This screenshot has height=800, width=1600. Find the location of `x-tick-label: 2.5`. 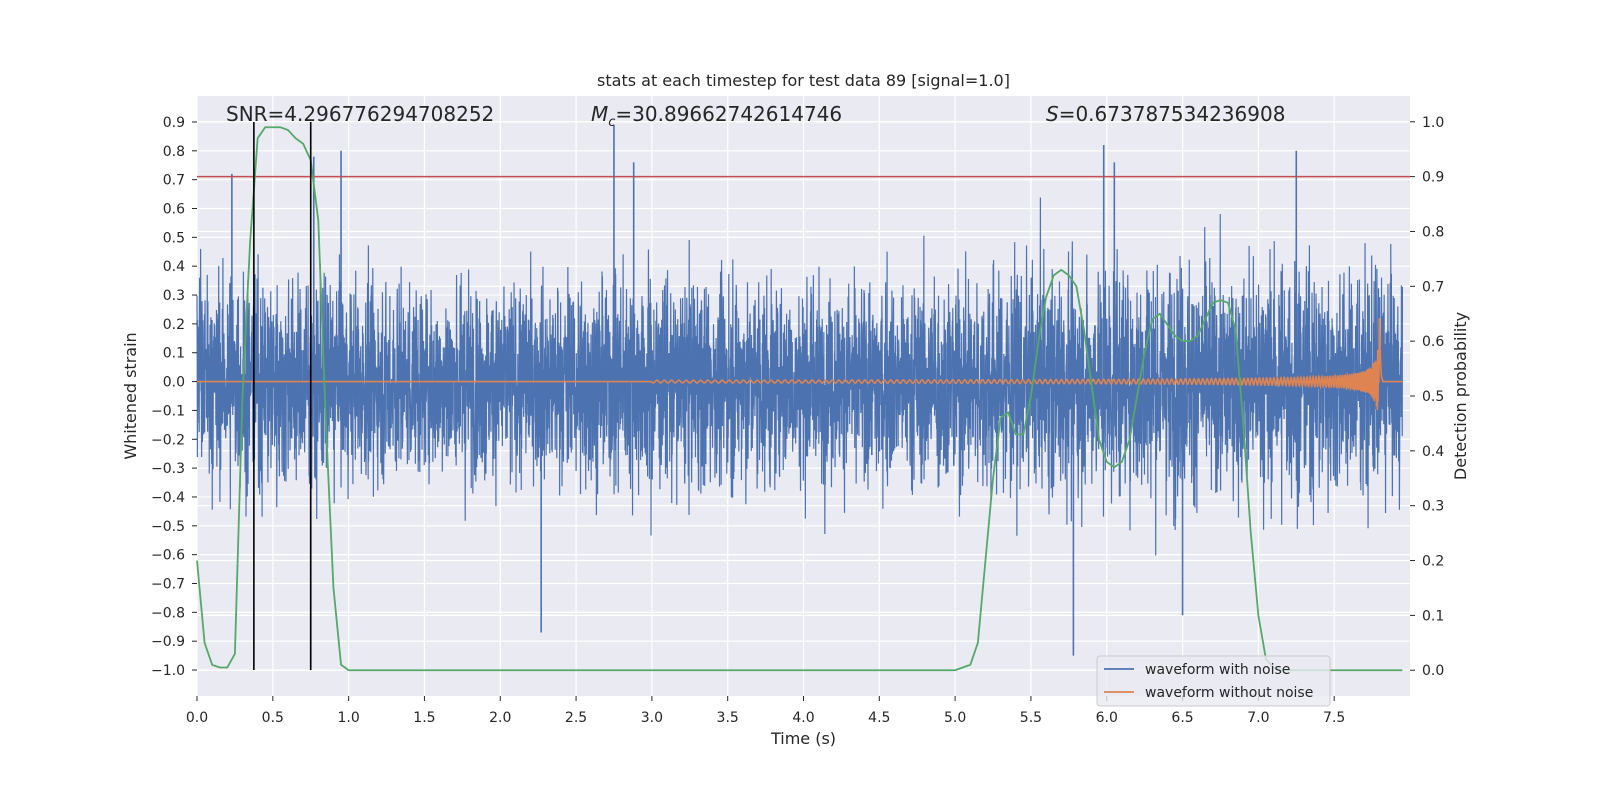

x-tick-label: 2.5 is located at coordinates (576, 718).